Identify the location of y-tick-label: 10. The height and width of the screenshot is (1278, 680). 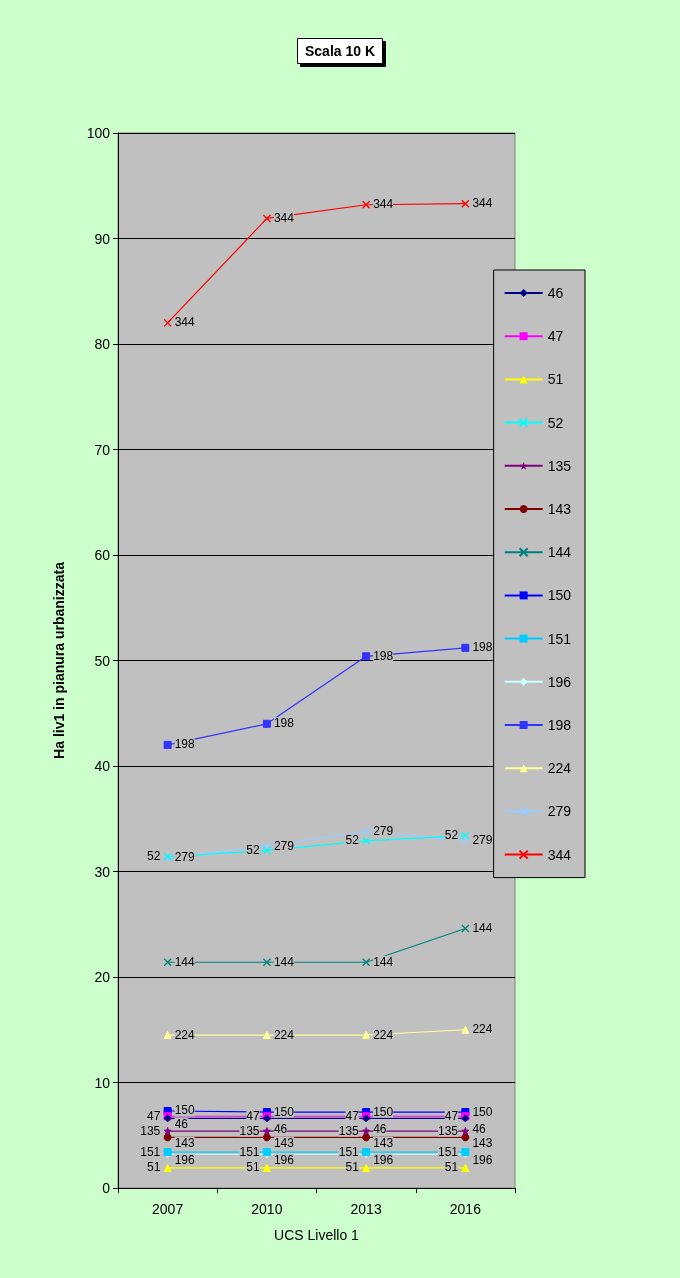
(102, 1082).